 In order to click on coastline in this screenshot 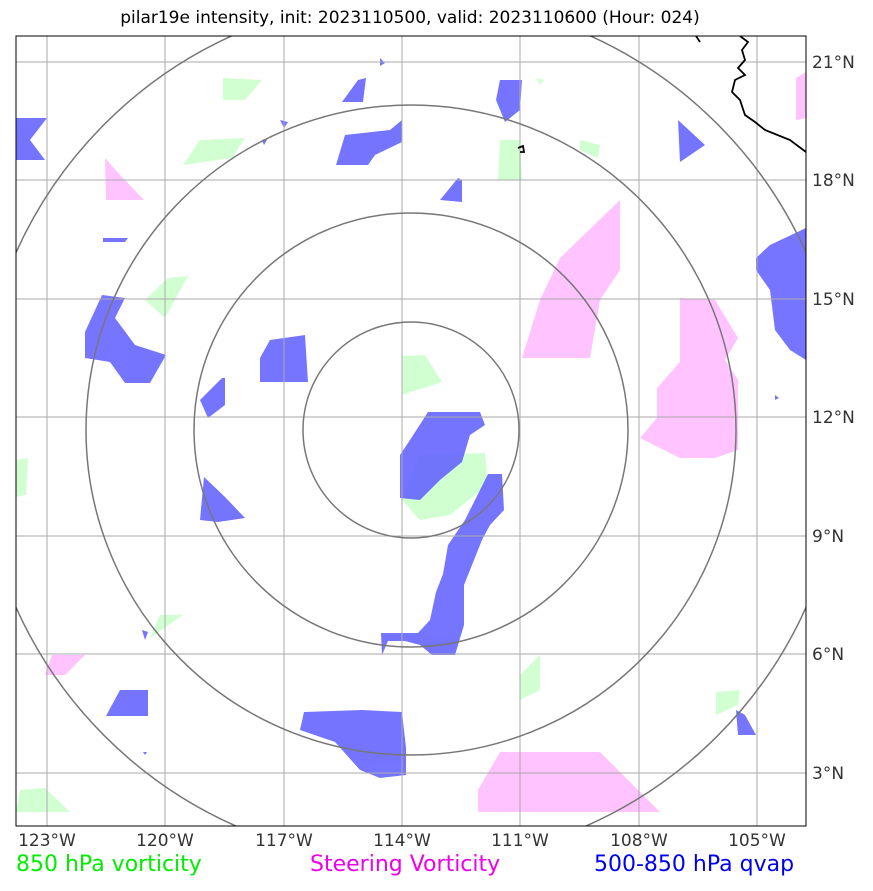, I will do `click(661, 94)`.